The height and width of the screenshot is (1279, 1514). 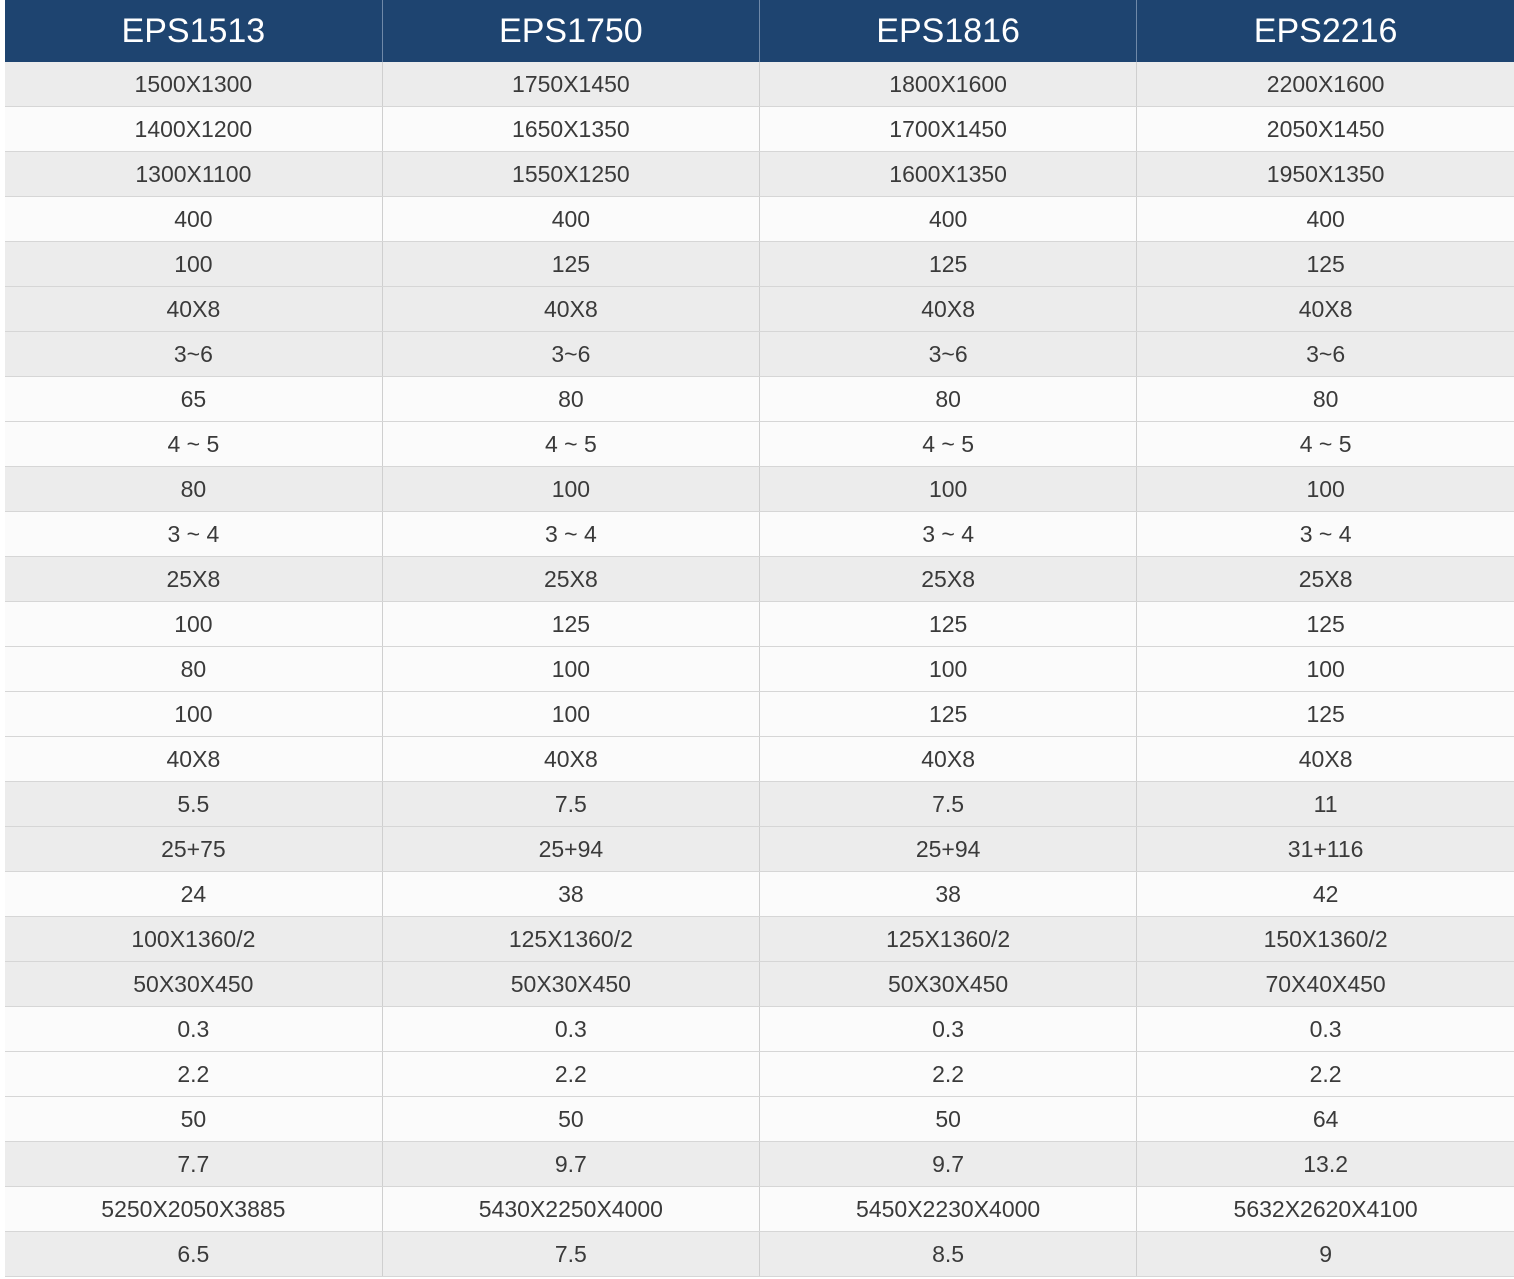 I want to click on table-cell: 31+116, so click(x=1325, y=849).